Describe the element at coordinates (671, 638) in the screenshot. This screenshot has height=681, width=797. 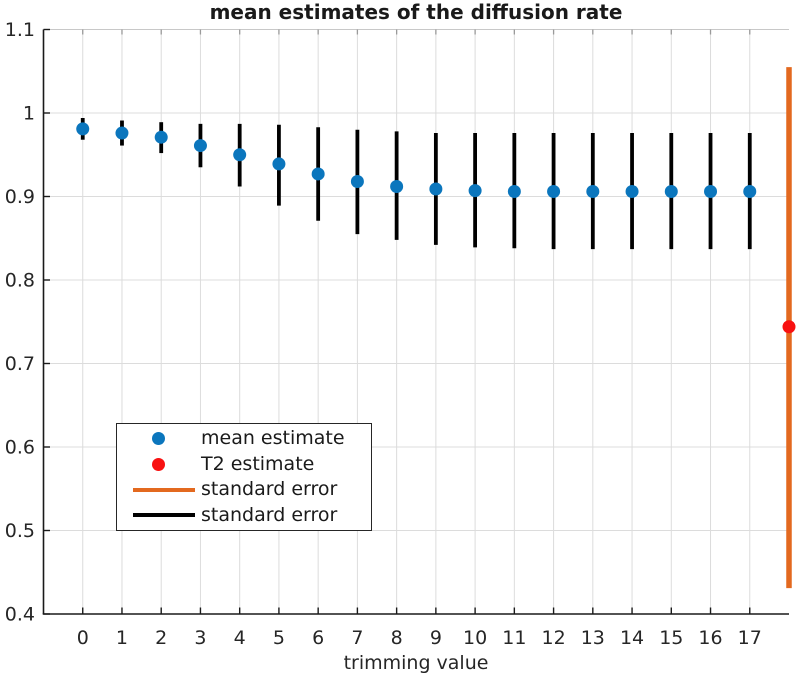
I see `x-tick-label: 15` at that location.